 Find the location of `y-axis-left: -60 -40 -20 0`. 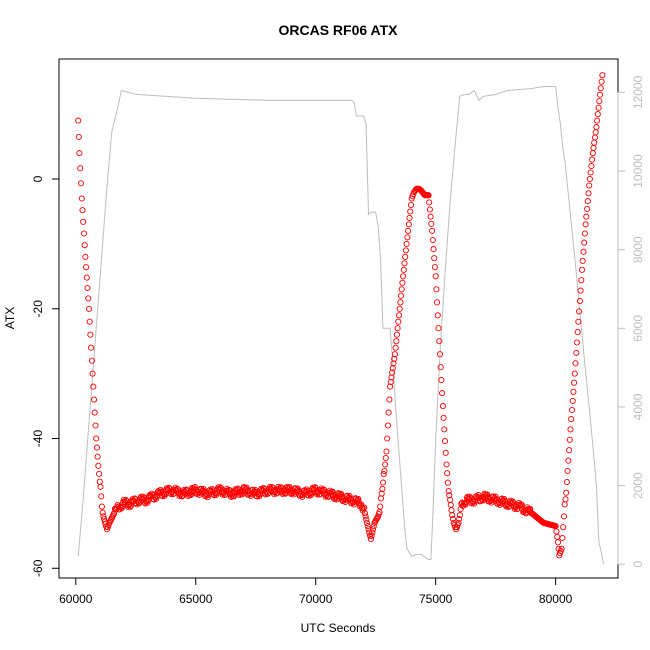

y-axis-left: -60 -40 -20 0 is located at coordinates (45, 376).